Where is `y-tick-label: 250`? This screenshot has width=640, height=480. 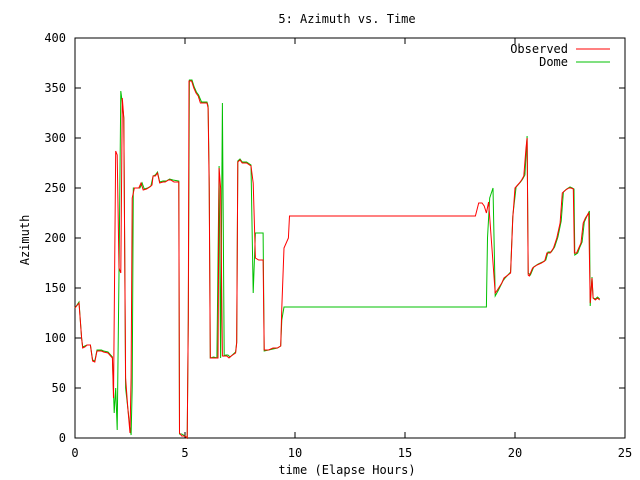
y-tick-label: 250 is located at coordinates (55, 188).